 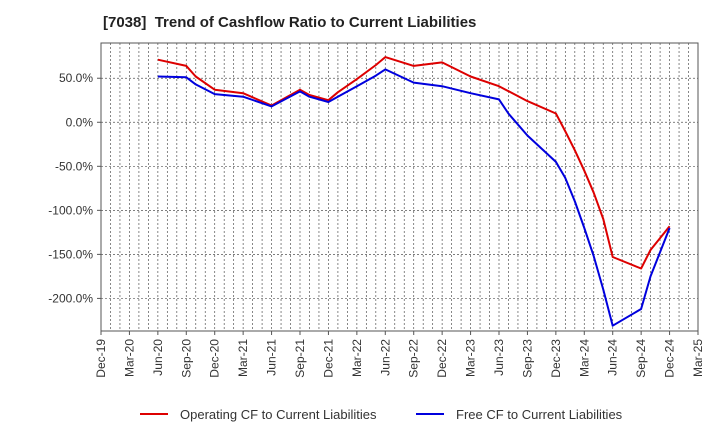 I want to click on x-tick-label: Jun-23, so click(x=499, y=357).